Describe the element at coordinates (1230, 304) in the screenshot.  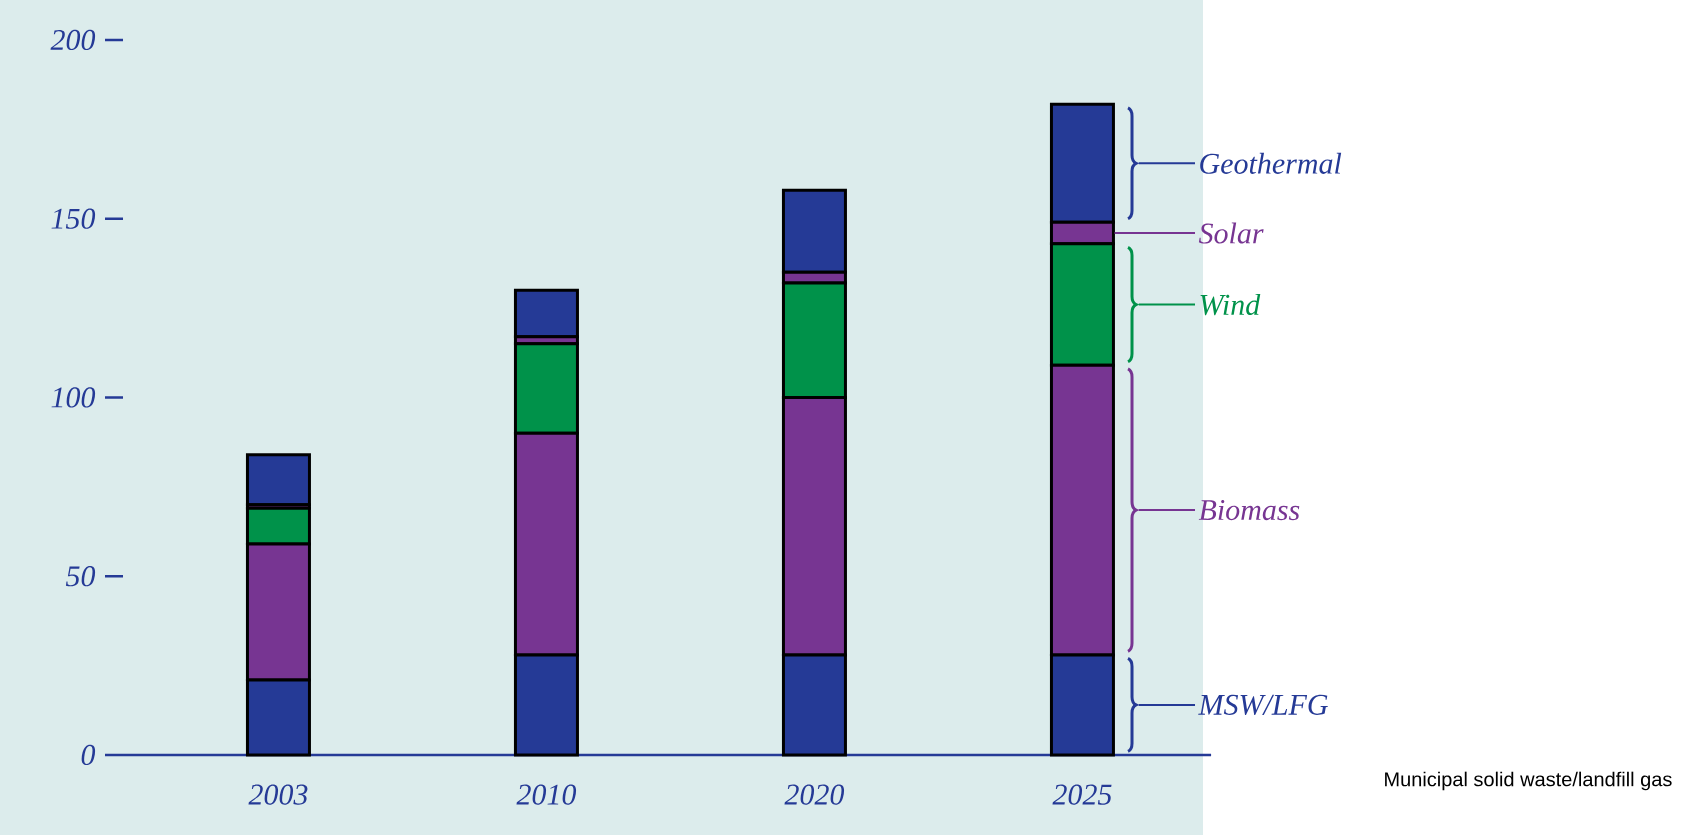
I see `legend-label: Wind` at that location.